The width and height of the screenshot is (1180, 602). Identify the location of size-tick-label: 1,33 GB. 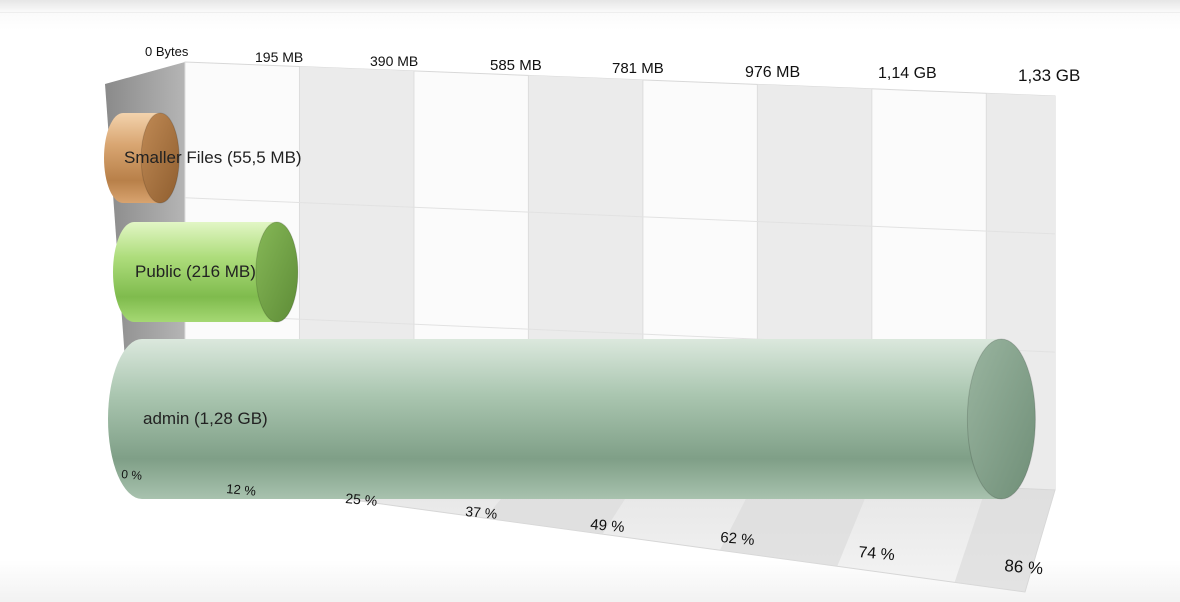
(1049, 75).